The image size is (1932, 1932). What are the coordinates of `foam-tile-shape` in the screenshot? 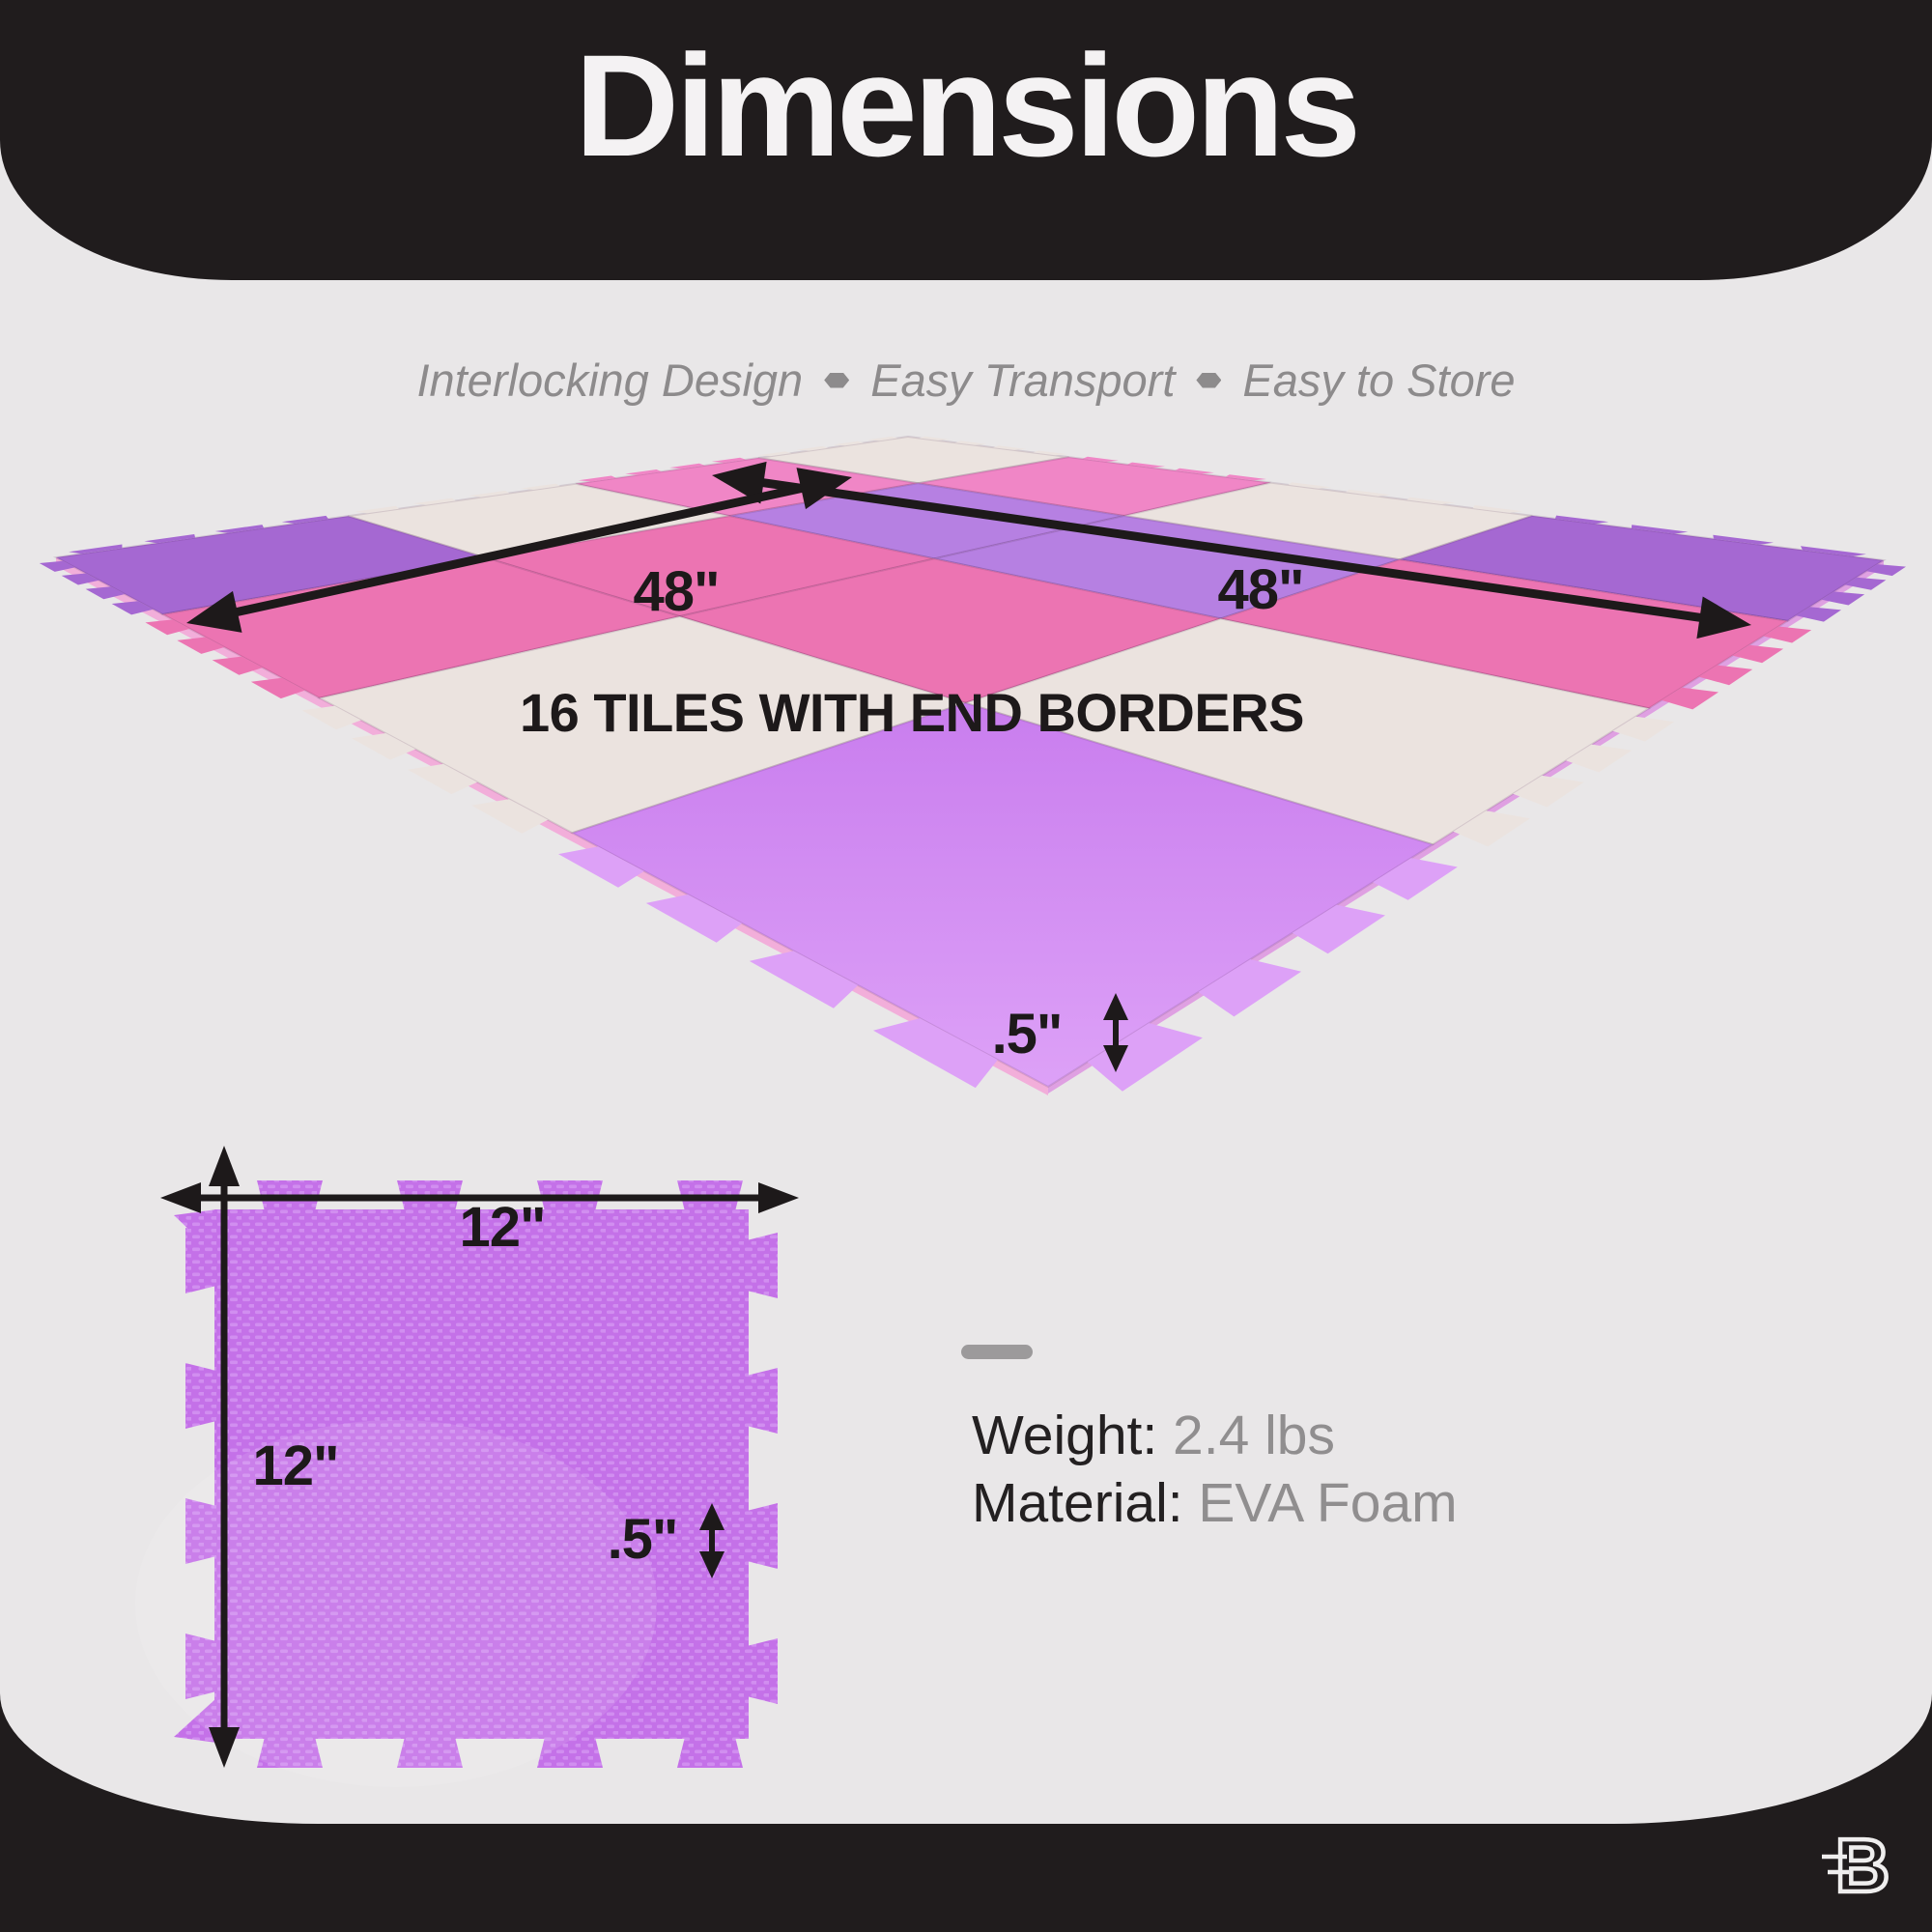 It's located at (476, 1474).